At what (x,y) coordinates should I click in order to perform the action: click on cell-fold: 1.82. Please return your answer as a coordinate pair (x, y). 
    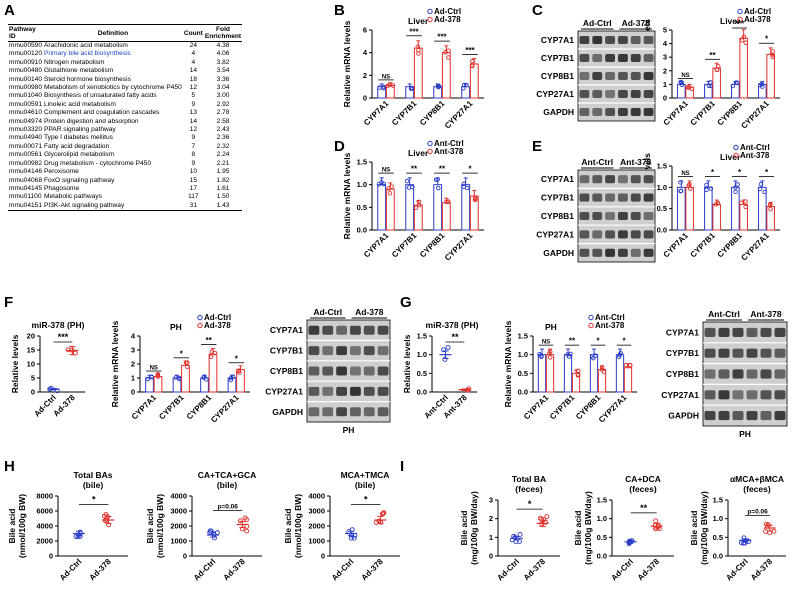
    Looking at the image, I should click on (223, 180).